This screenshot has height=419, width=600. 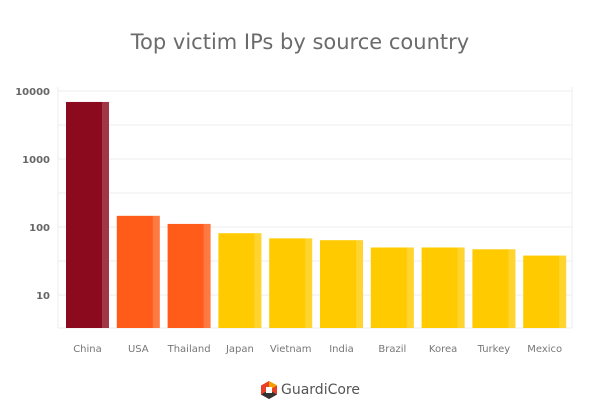 I want to click on x-tick-label: Japan, so click(x=239, y=349).